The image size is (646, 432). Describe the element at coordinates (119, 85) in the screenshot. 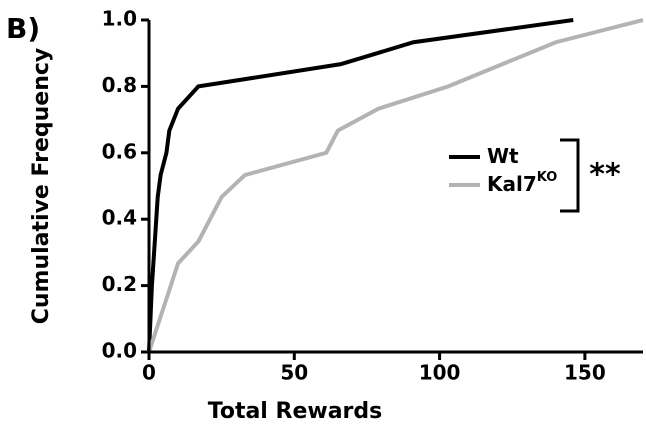

I see `y-tick-label: 0.8` at that location.